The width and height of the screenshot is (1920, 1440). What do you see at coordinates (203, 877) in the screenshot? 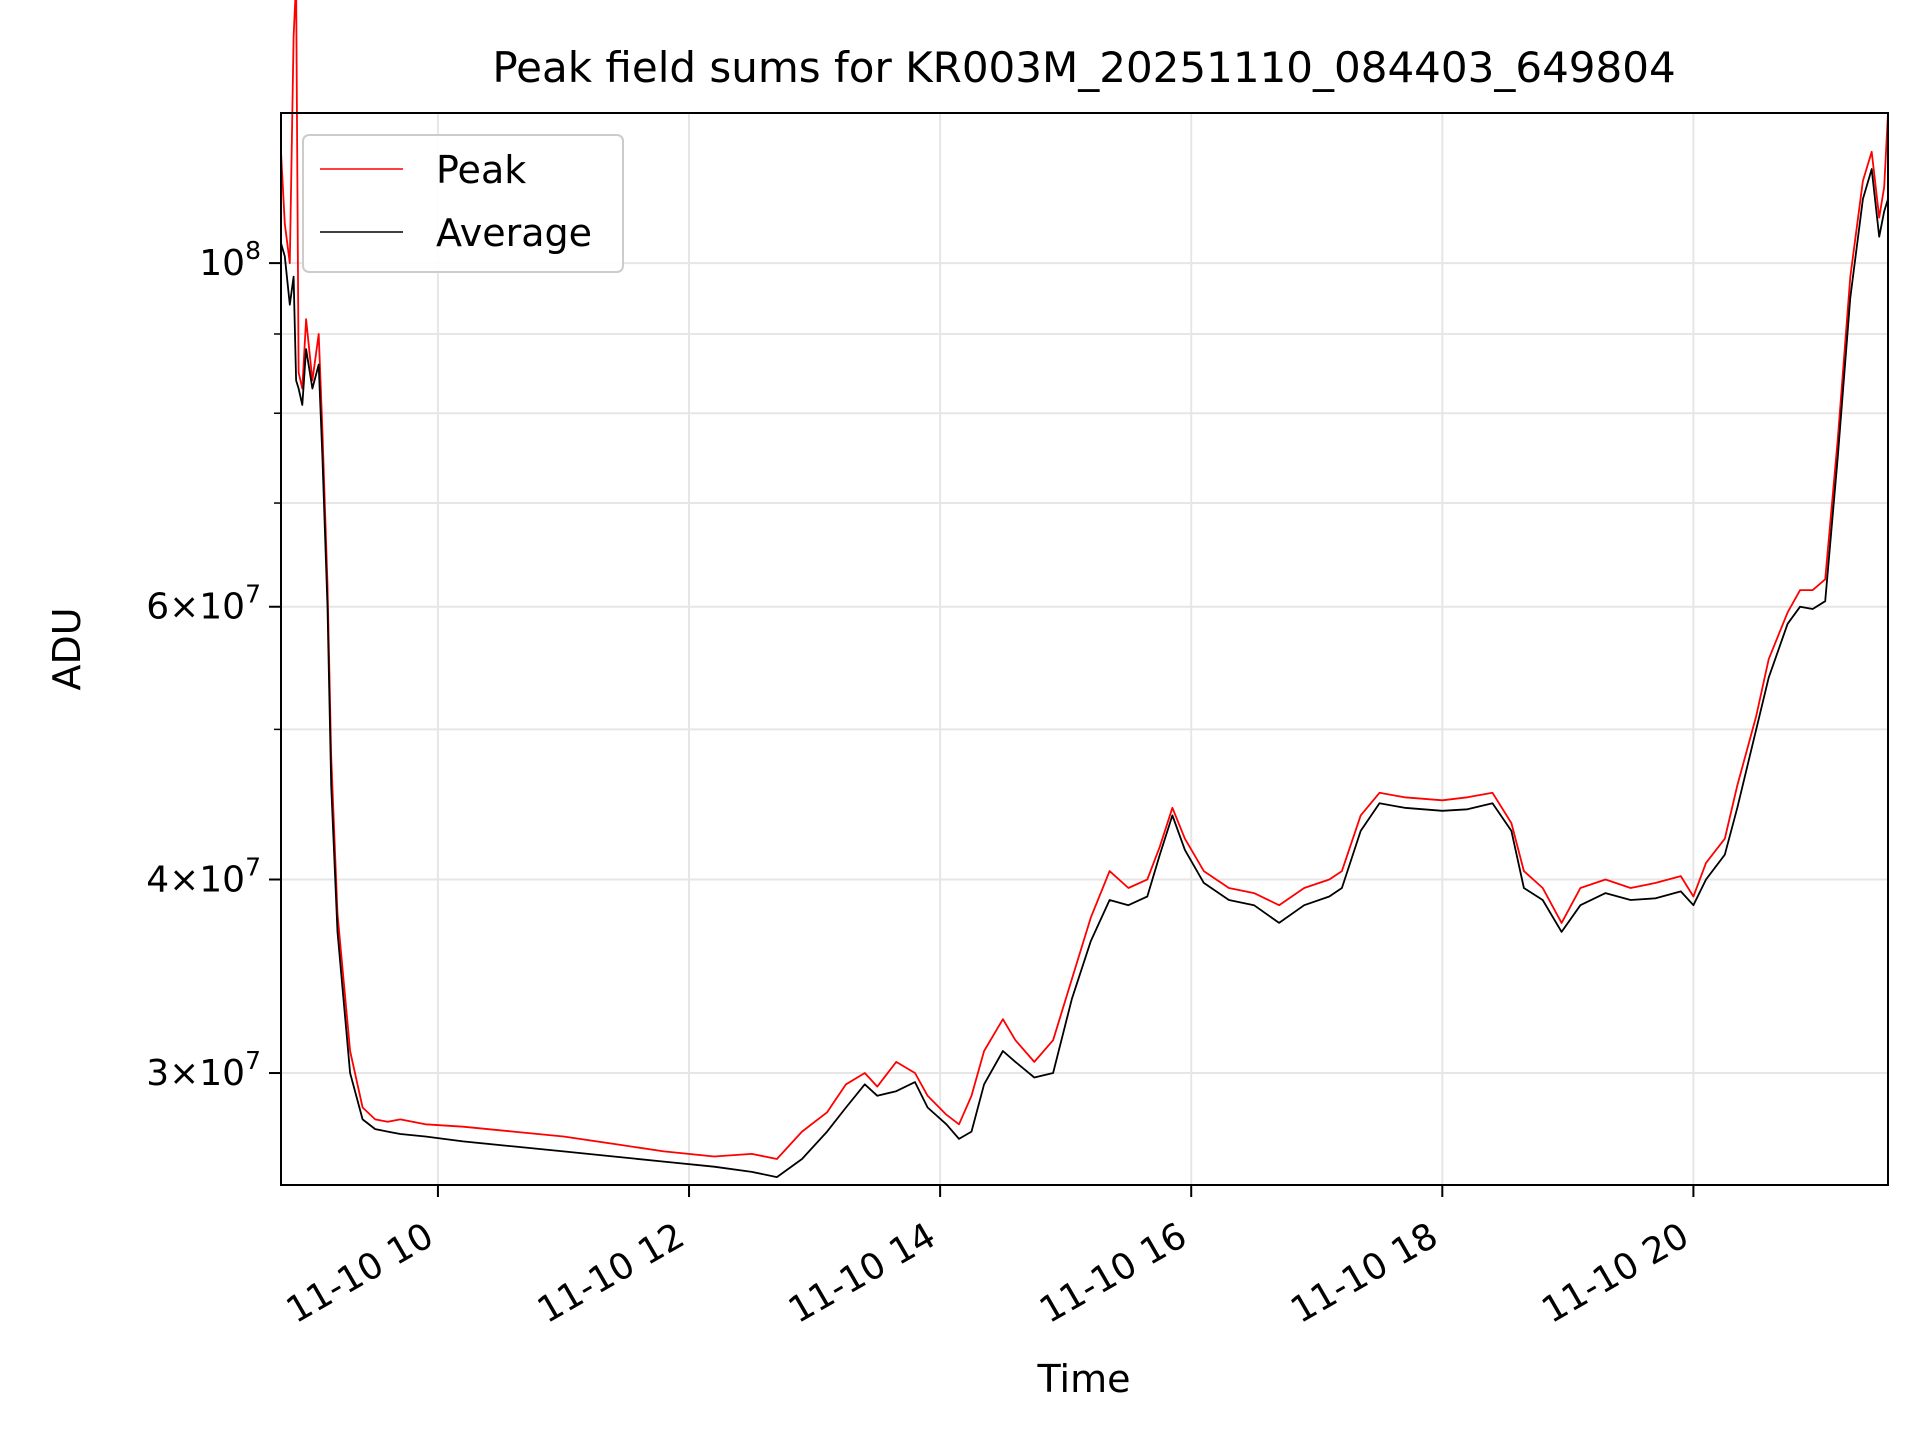
I see `y-tick-label: 4×10⁷` at bounding box center [203, 877].